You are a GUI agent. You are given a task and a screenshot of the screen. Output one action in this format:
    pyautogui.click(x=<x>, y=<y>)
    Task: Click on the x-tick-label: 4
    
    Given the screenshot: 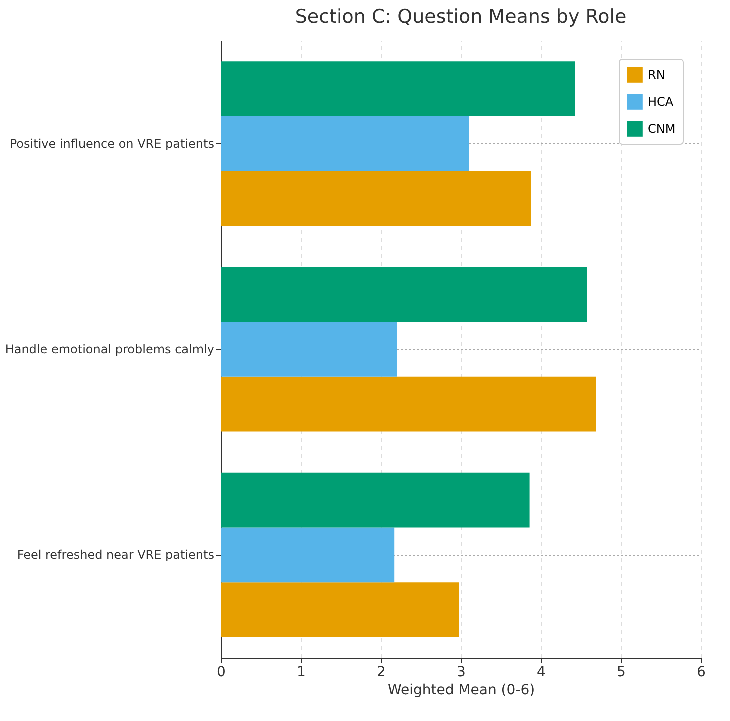 What is the action you would take?
    pyautogui.click(x=541, y=672)
    